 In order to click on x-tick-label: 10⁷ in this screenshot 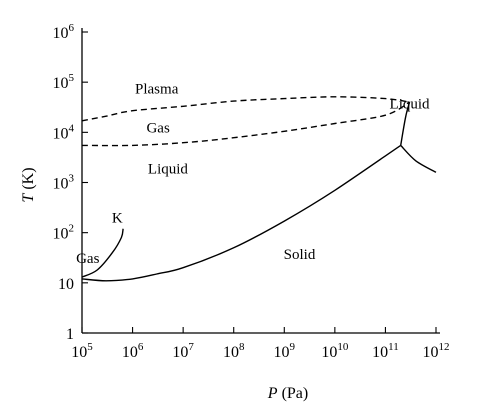, I will do `click(183, 351)`.